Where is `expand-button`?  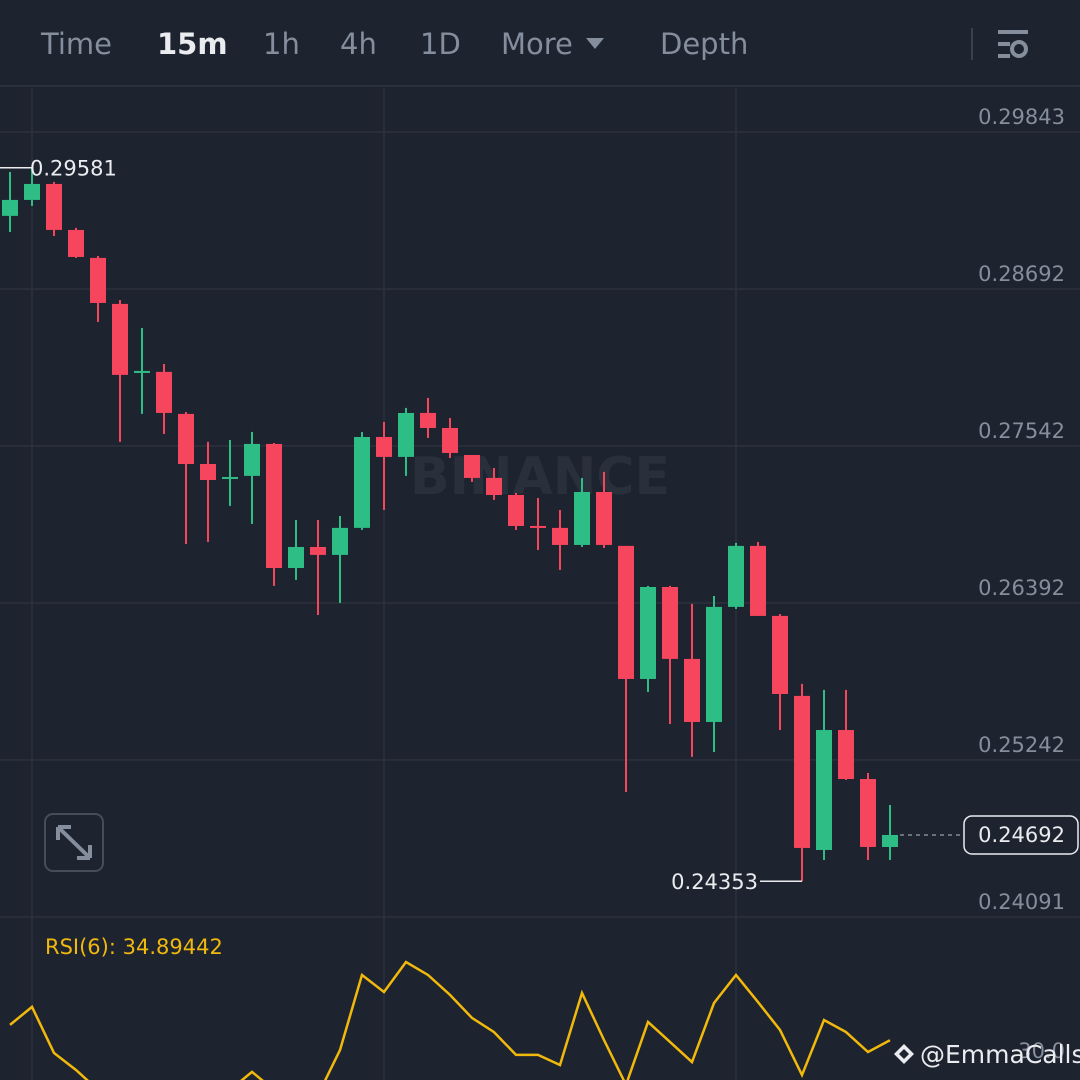
expand-button is located at coordinates (74, 842).